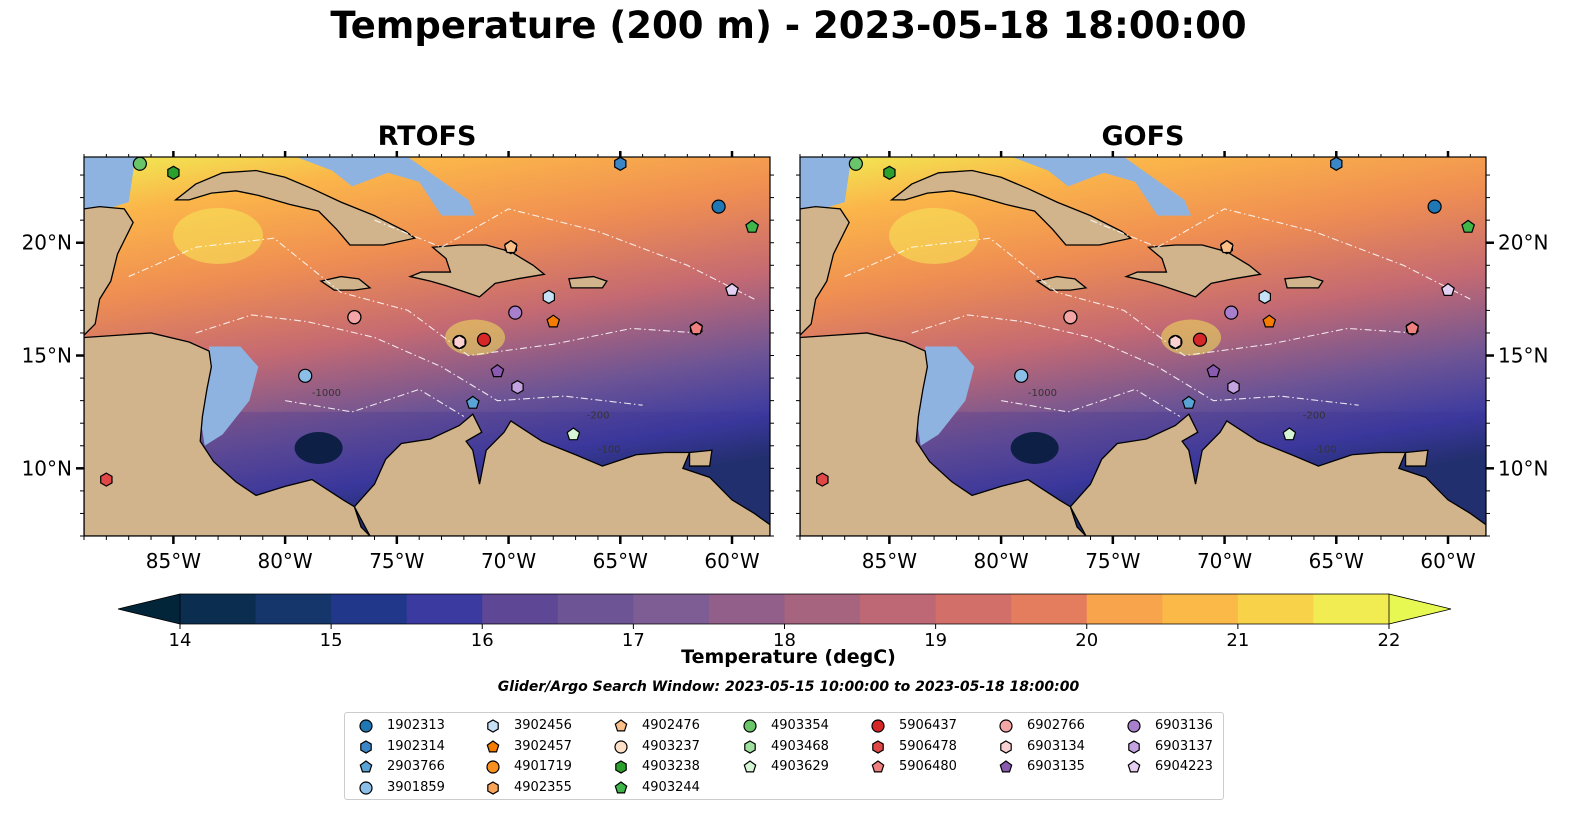 The image size is (1577, 827). I want to click on x-tick-label: 65°W, so click(620, 561).